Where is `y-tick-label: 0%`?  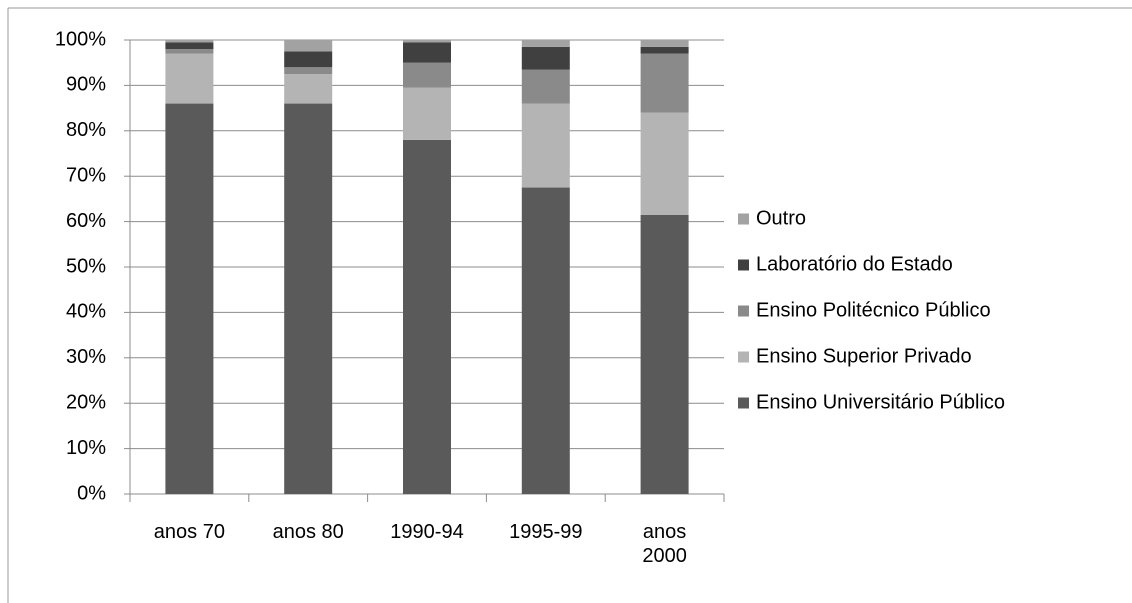 y-tick-label: 0% is located at coordinates (91, 493).